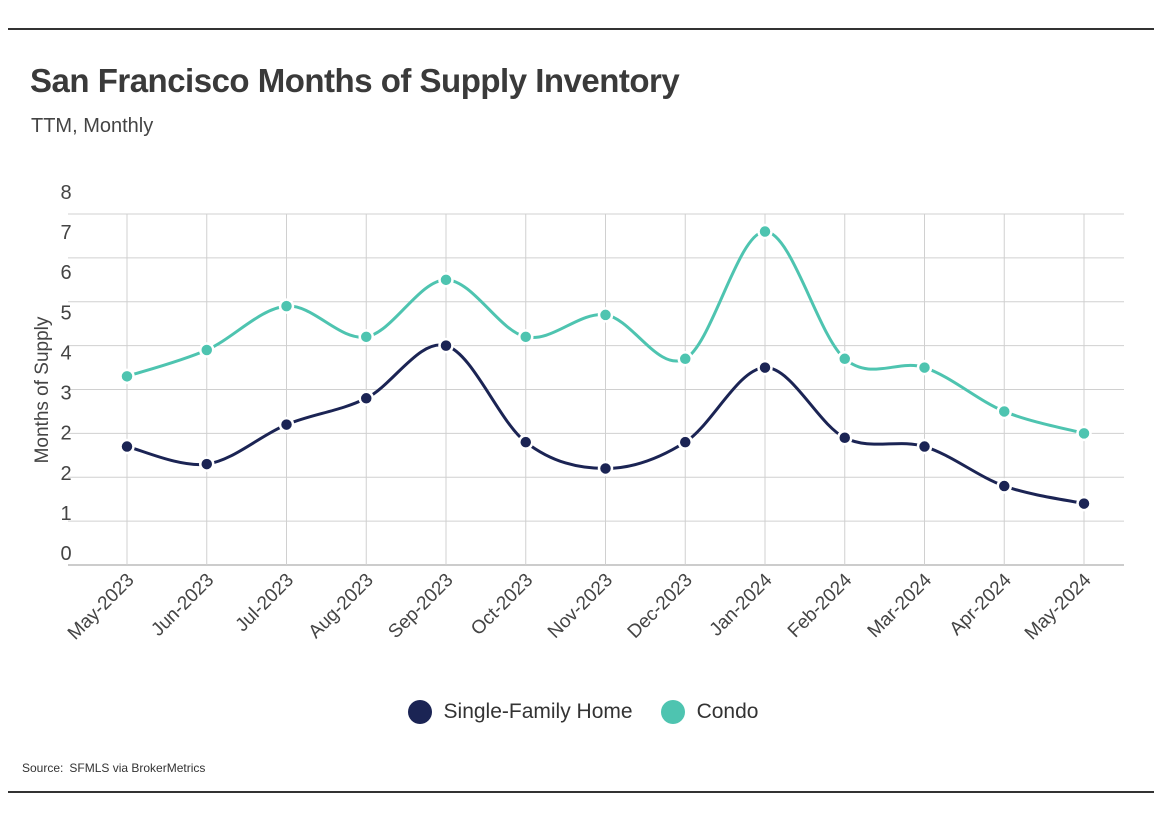 This screenshot has height=834, width=1166. Describe the element at coordinates (341, 606) in the screenshot. I see `x-tick-label: Aug-2023` at that location.